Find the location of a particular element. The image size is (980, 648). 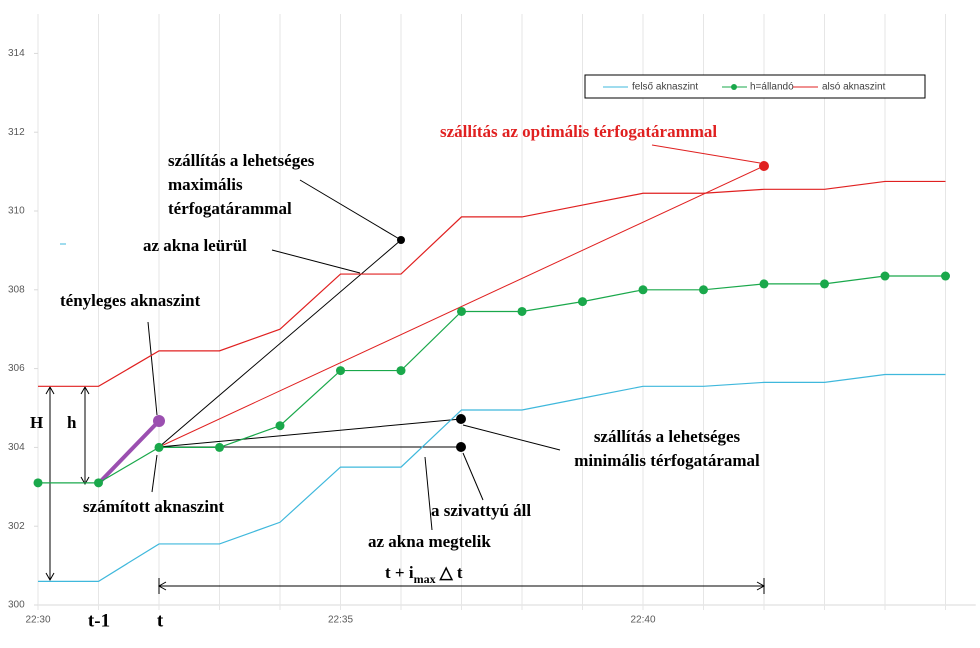

max-point is located at coordinates (401, 240).